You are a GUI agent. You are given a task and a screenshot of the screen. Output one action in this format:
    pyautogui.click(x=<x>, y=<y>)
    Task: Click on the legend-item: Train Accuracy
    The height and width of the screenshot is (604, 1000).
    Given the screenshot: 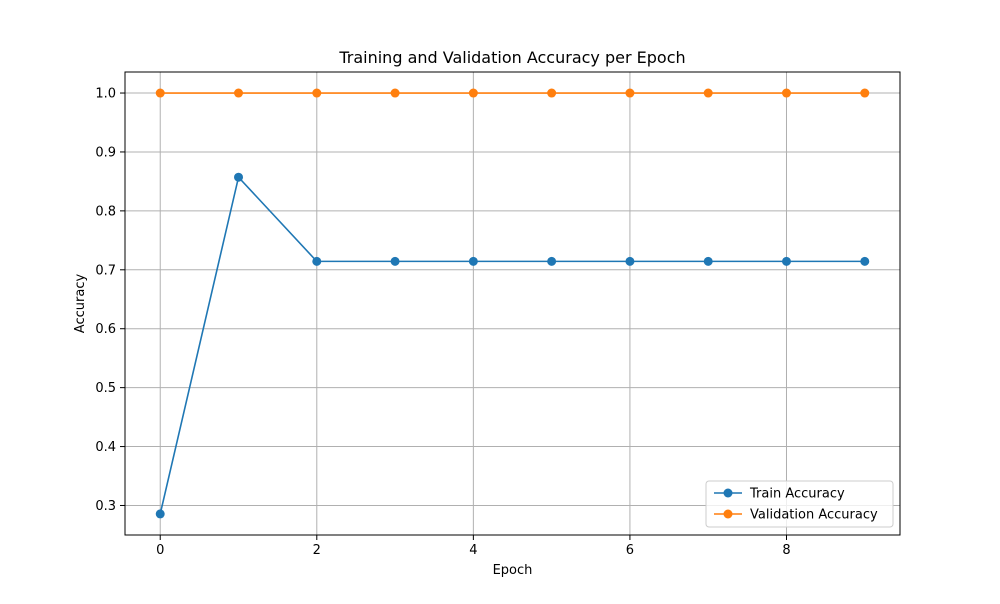 What is the action you would take?
    pyautogui.click(x=779, y=494)
    